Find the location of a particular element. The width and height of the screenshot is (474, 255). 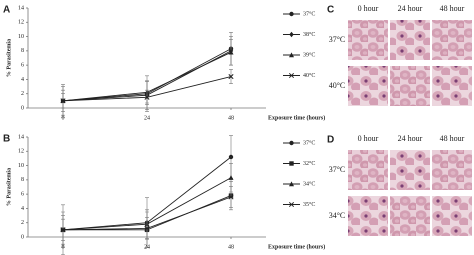

legend-label: 35°C is located at coordinates (309, 204).